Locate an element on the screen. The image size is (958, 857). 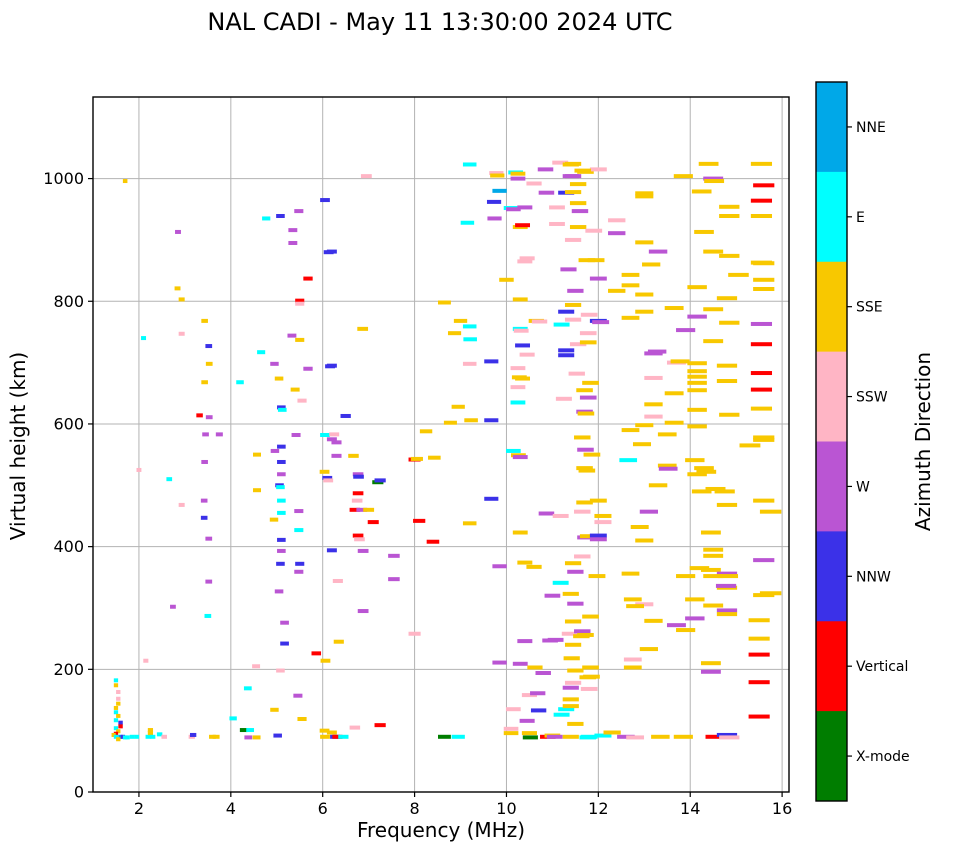
y-tick-label: 200 is located at coordinates (68, 669).